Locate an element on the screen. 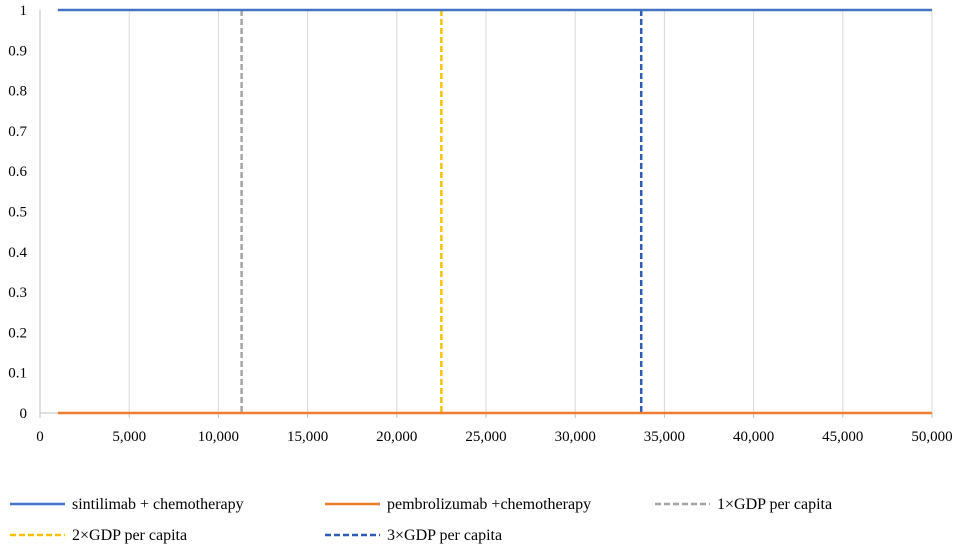 Image resolution: width=957 pixels, height=551 pixels. y-tick-label: 0.9 is located at coordinates (17, 51).